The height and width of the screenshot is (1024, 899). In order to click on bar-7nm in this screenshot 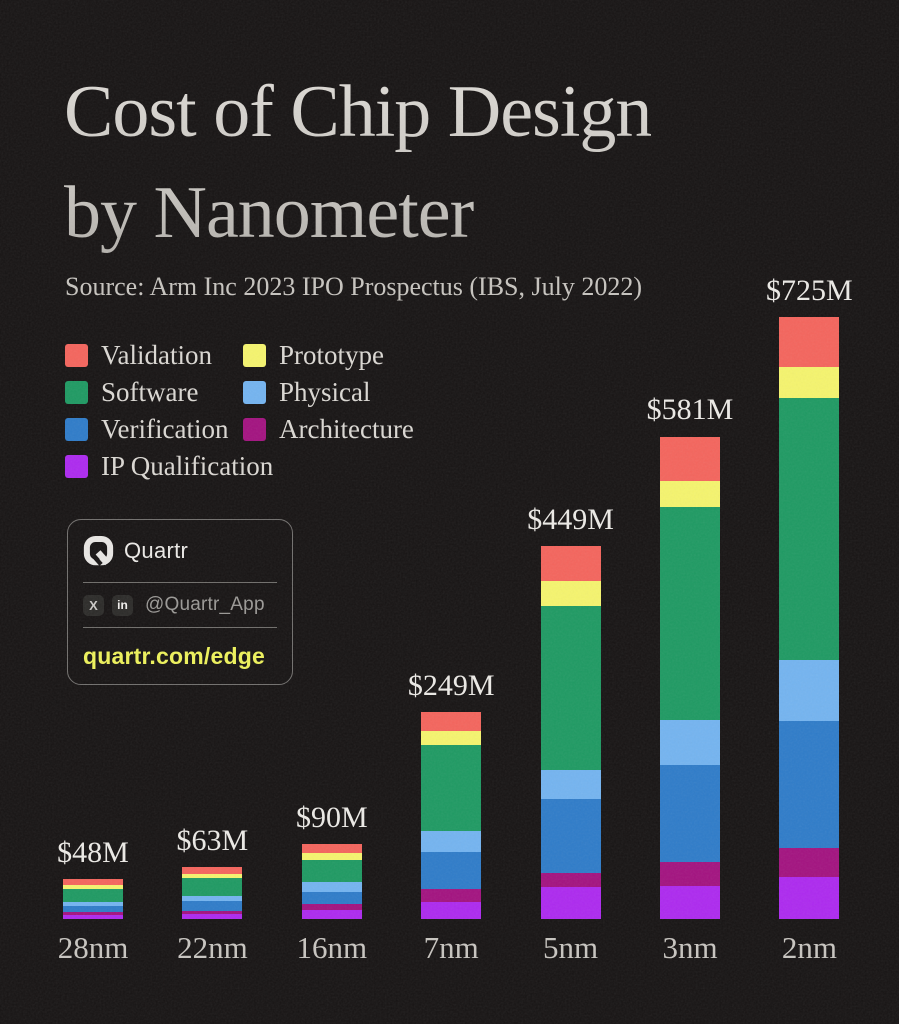, I will do `click(451, 815)`.